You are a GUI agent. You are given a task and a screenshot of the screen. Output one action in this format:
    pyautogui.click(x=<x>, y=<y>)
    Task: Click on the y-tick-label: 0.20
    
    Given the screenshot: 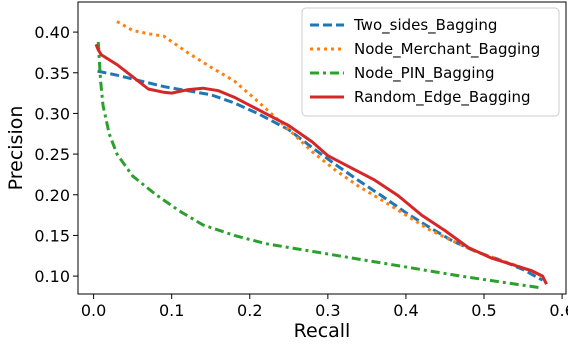 What is the action you would take?
    pyautogui.click(x=52, y=195)
    